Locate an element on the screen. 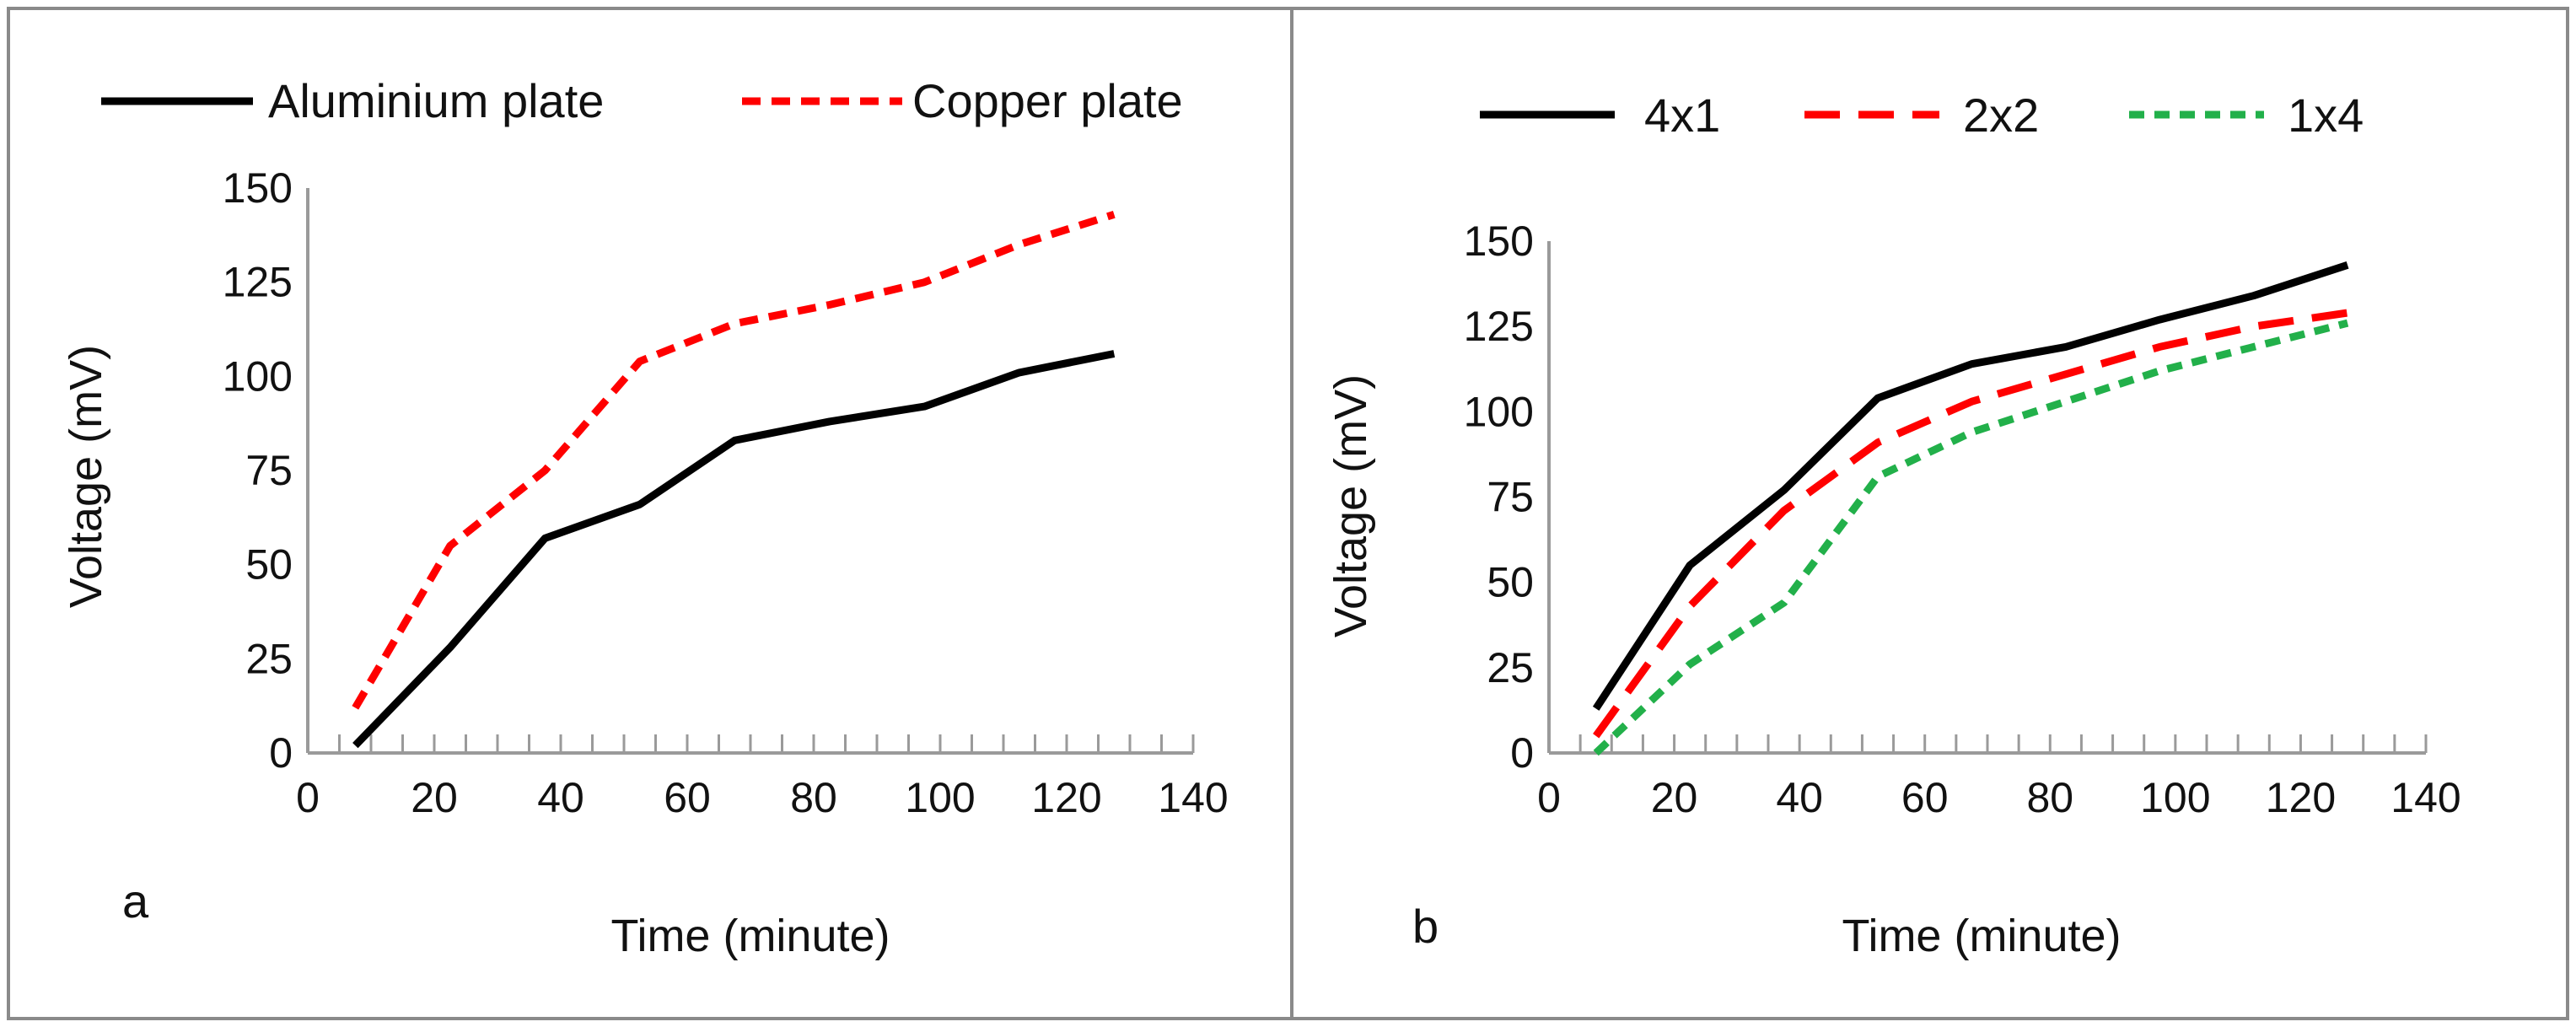 The image size is (2576, 1027). y-tick-label-a: 150 is located at coordinates (258, 188).